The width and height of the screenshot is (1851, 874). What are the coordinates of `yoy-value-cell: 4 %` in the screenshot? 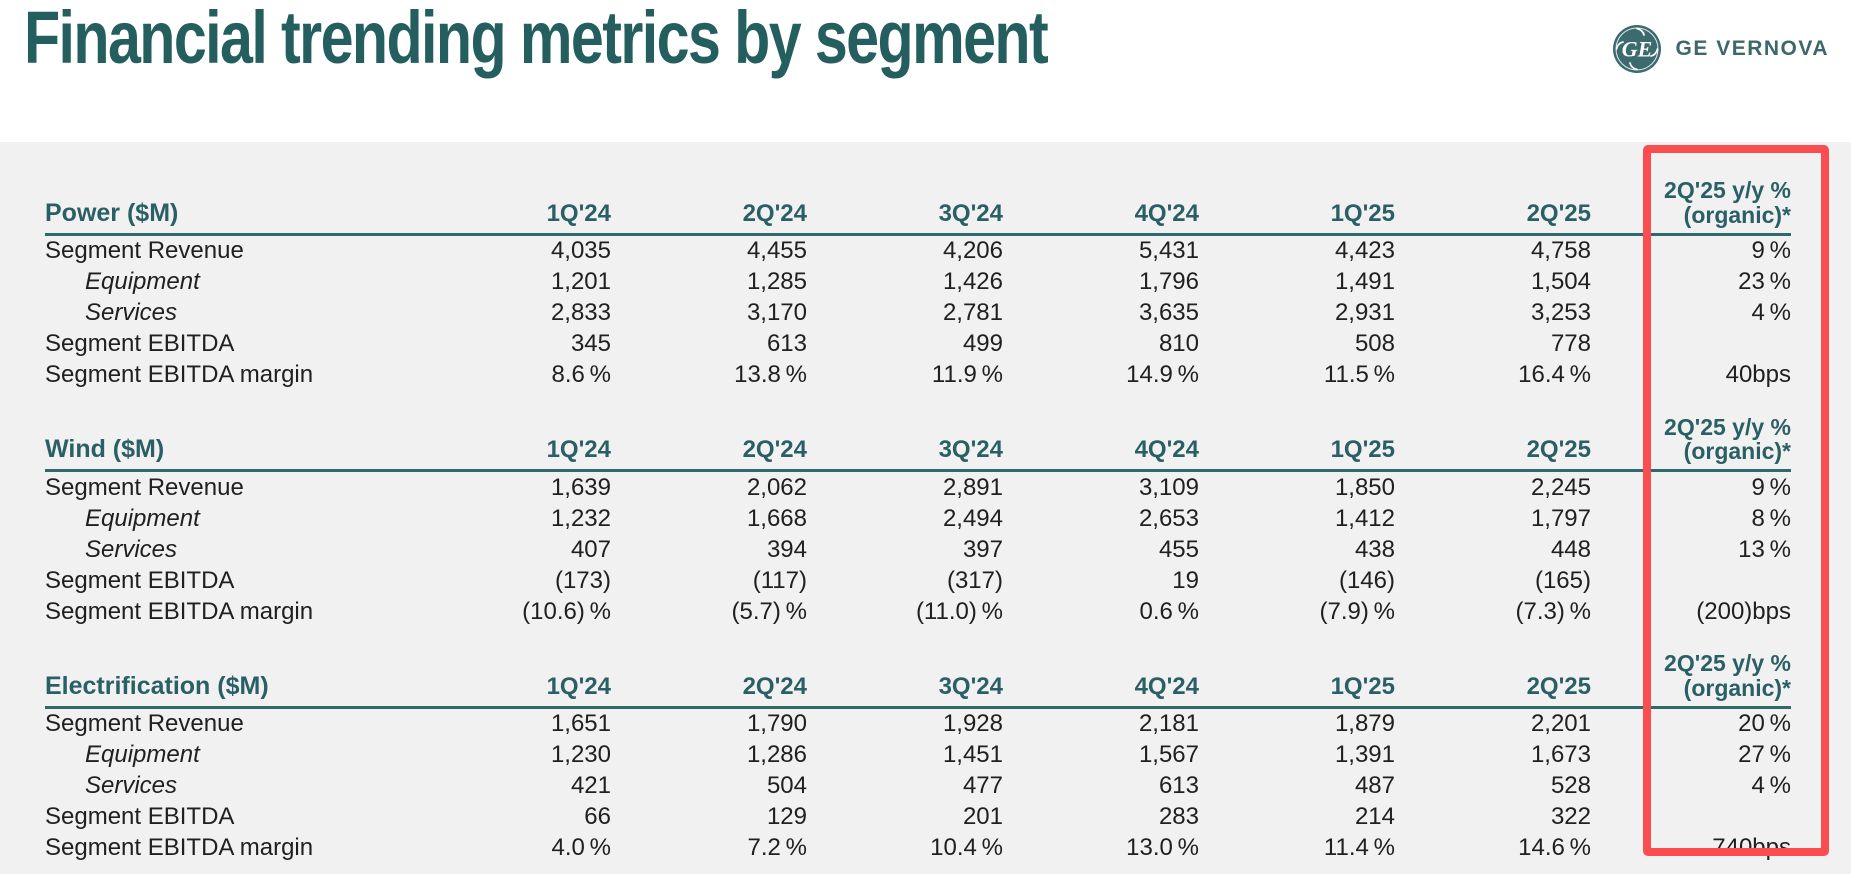 It's located at (1771, 786).